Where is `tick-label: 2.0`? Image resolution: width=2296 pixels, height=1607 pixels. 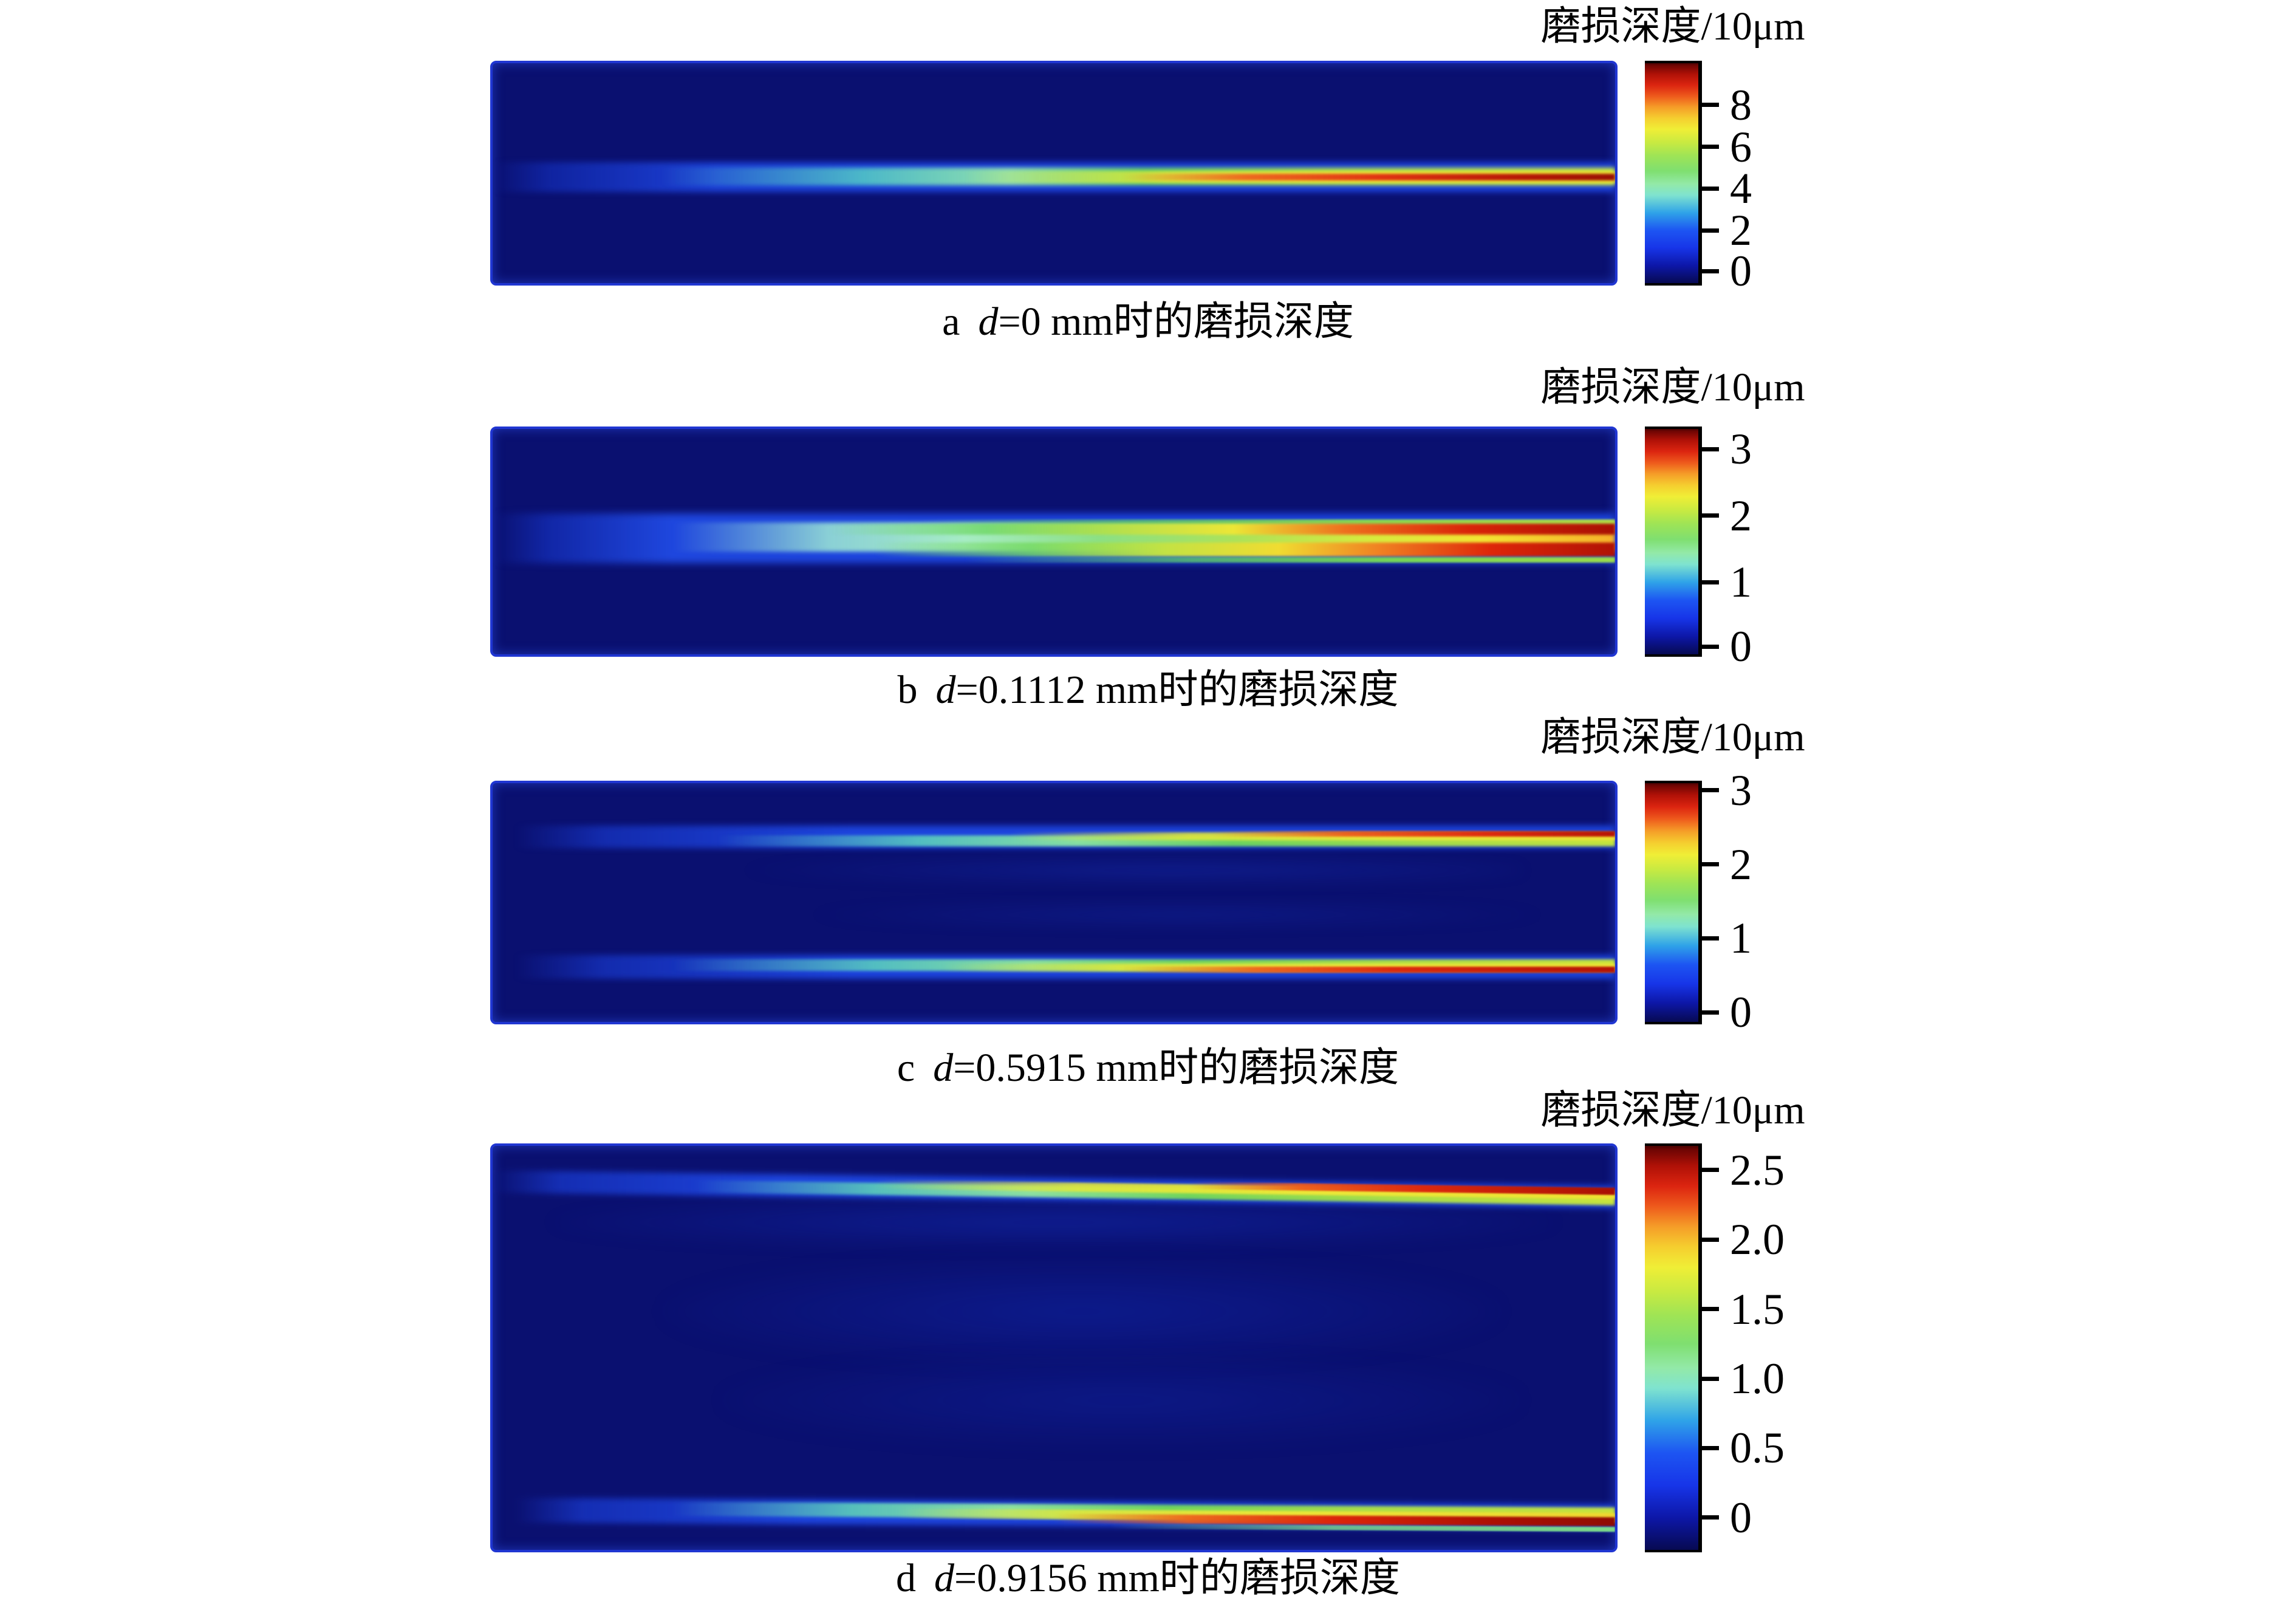
tick-label: 2.0 is located at coordinates (1757, 1239).